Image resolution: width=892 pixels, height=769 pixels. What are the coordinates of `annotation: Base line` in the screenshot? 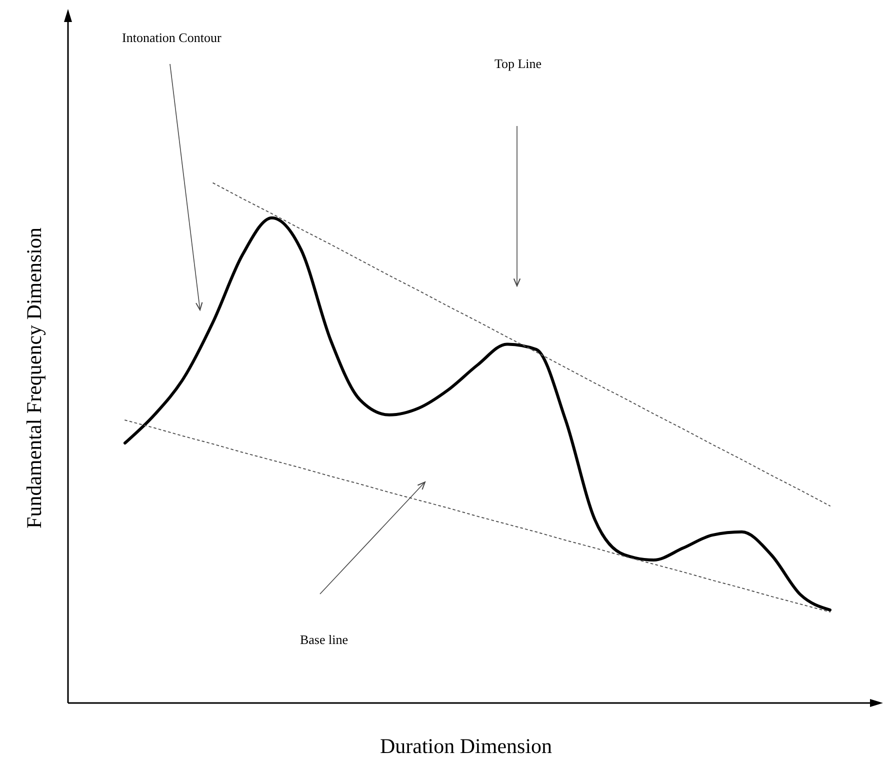 It's located at (324, 639).